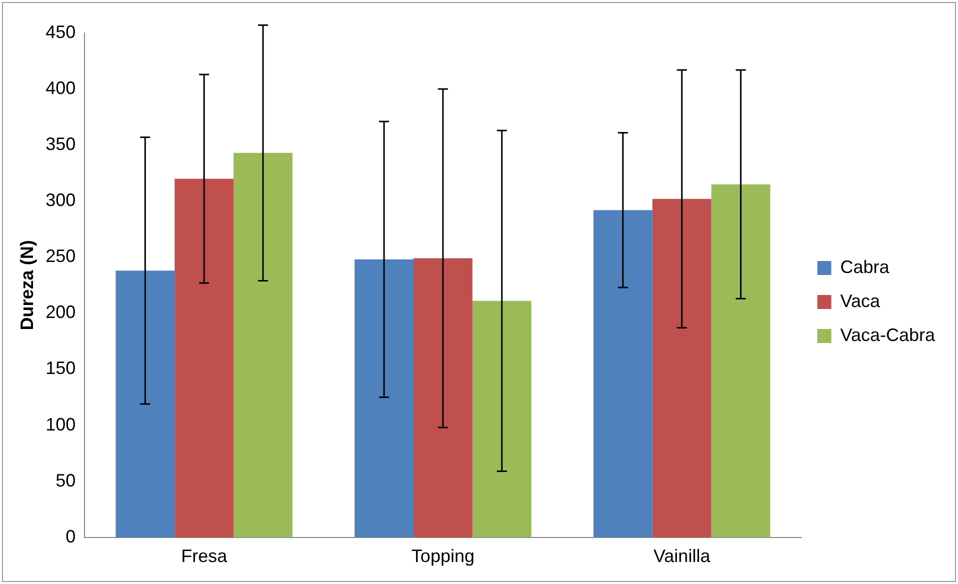 The image size is (958, 584). I want to click on y-tick-label: 200, so click(61, 312).